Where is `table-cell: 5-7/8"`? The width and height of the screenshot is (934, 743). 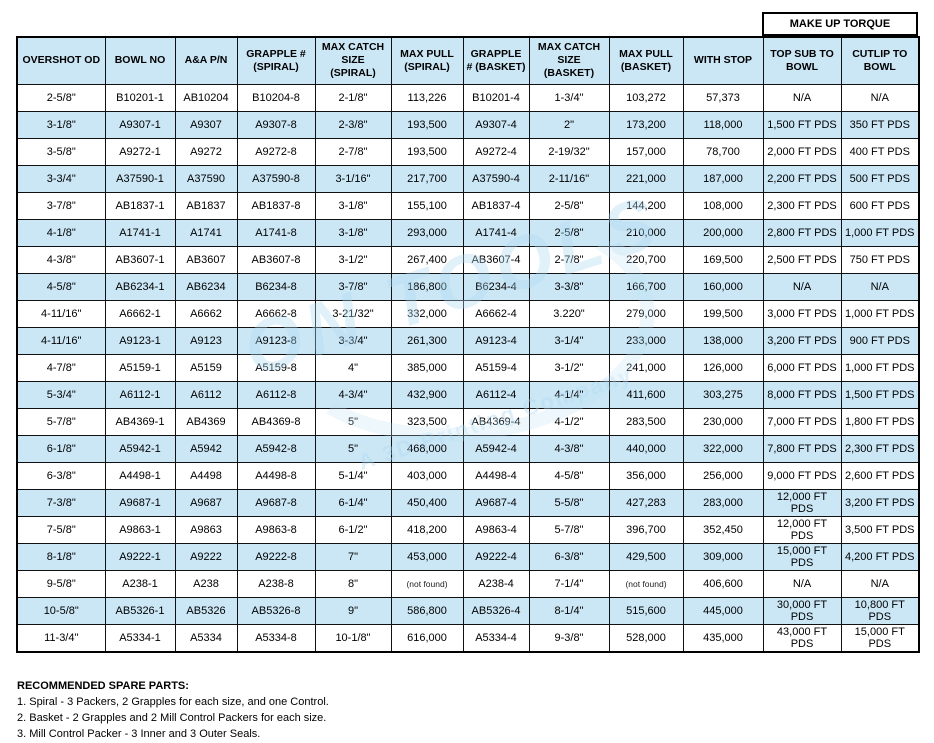 table-cell: 5-7/8" is located at coordinates (61, 421).